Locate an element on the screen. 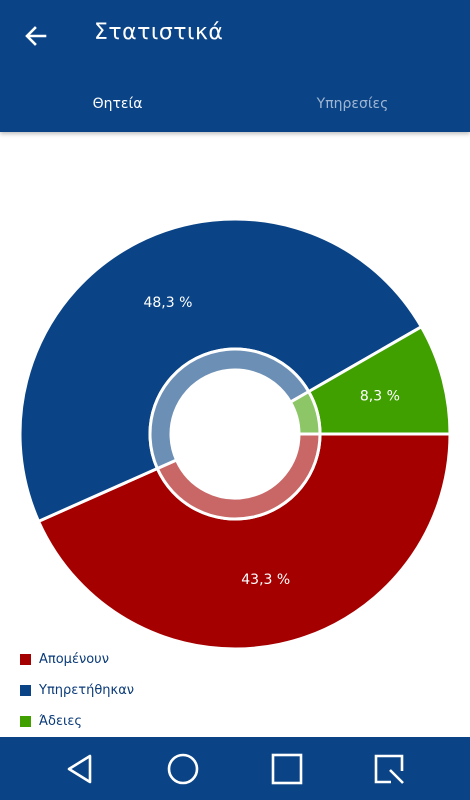  nav-recents-button is located at coordinates (287, 769).